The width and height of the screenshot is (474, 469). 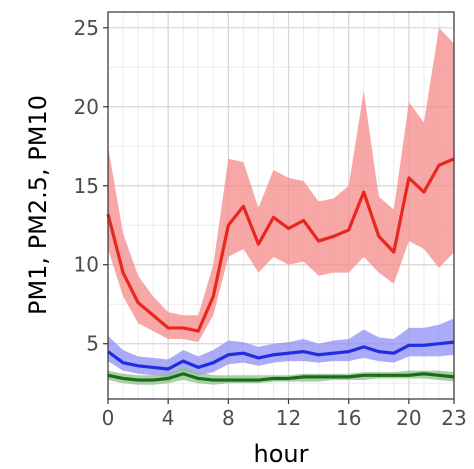 I want to click on x-tick-label: 12, so click(x=288, y=418).